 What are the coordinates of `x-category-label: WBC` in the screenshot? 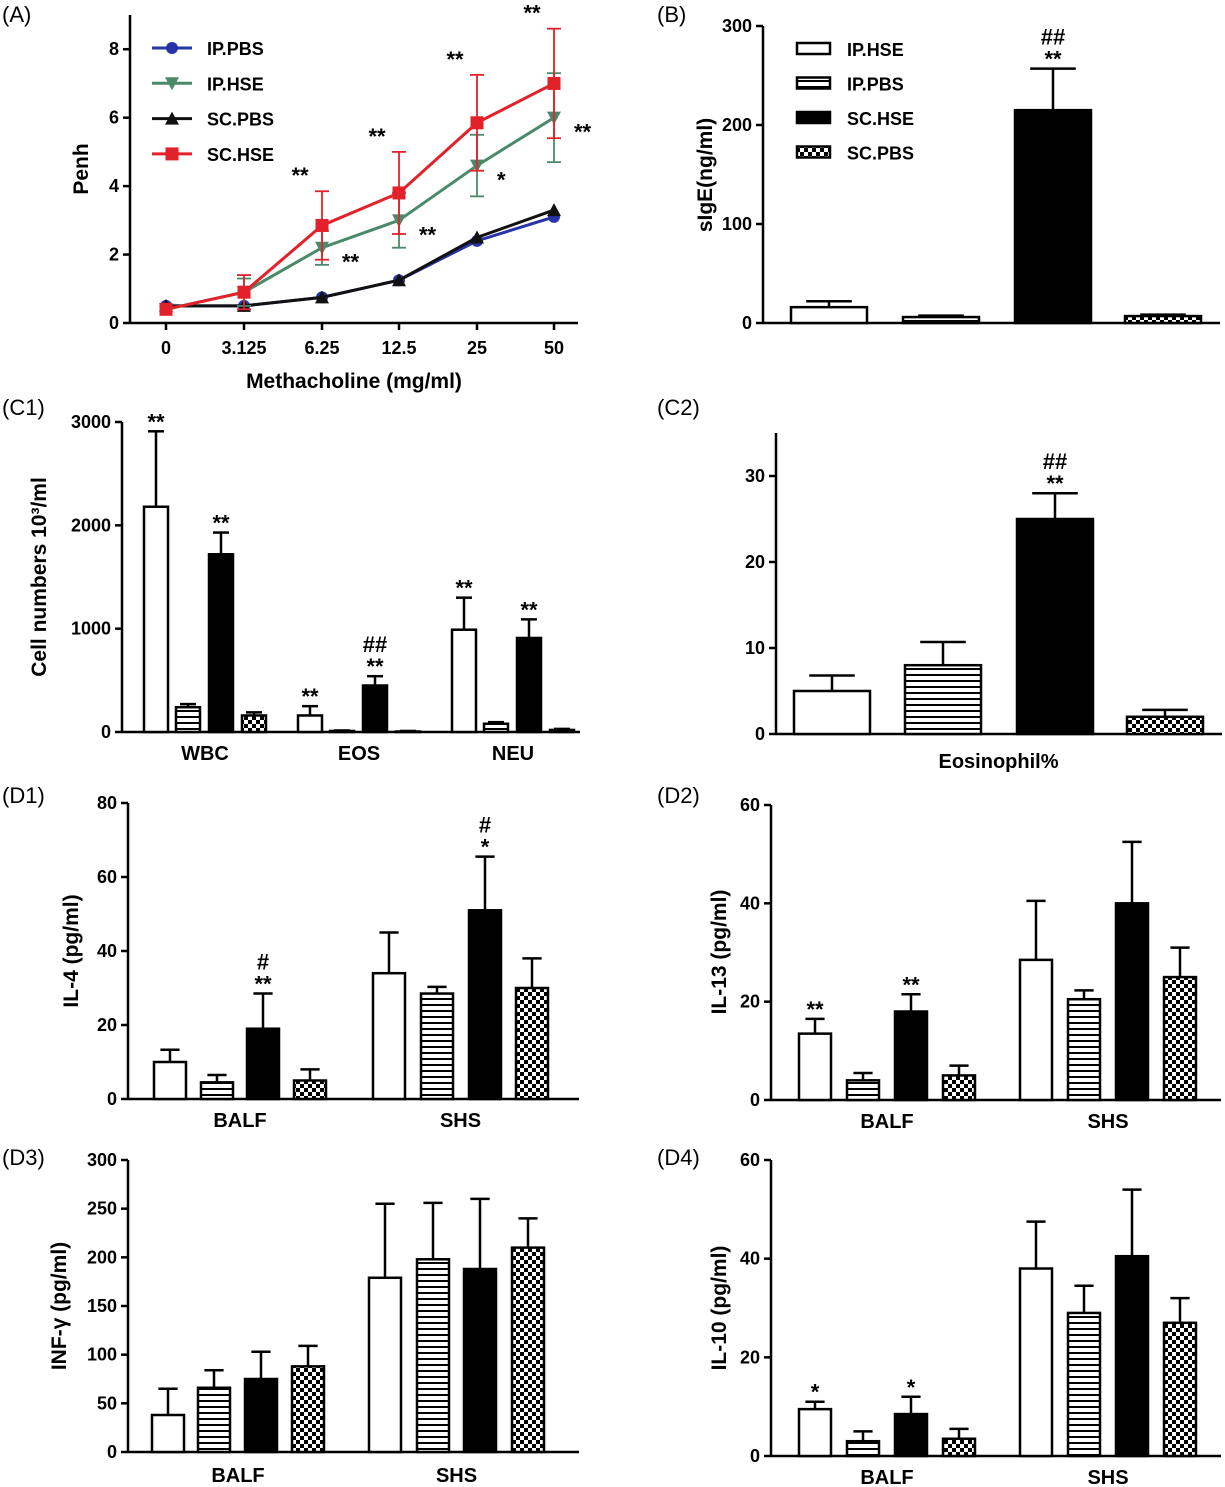 It's located at (205, 754).